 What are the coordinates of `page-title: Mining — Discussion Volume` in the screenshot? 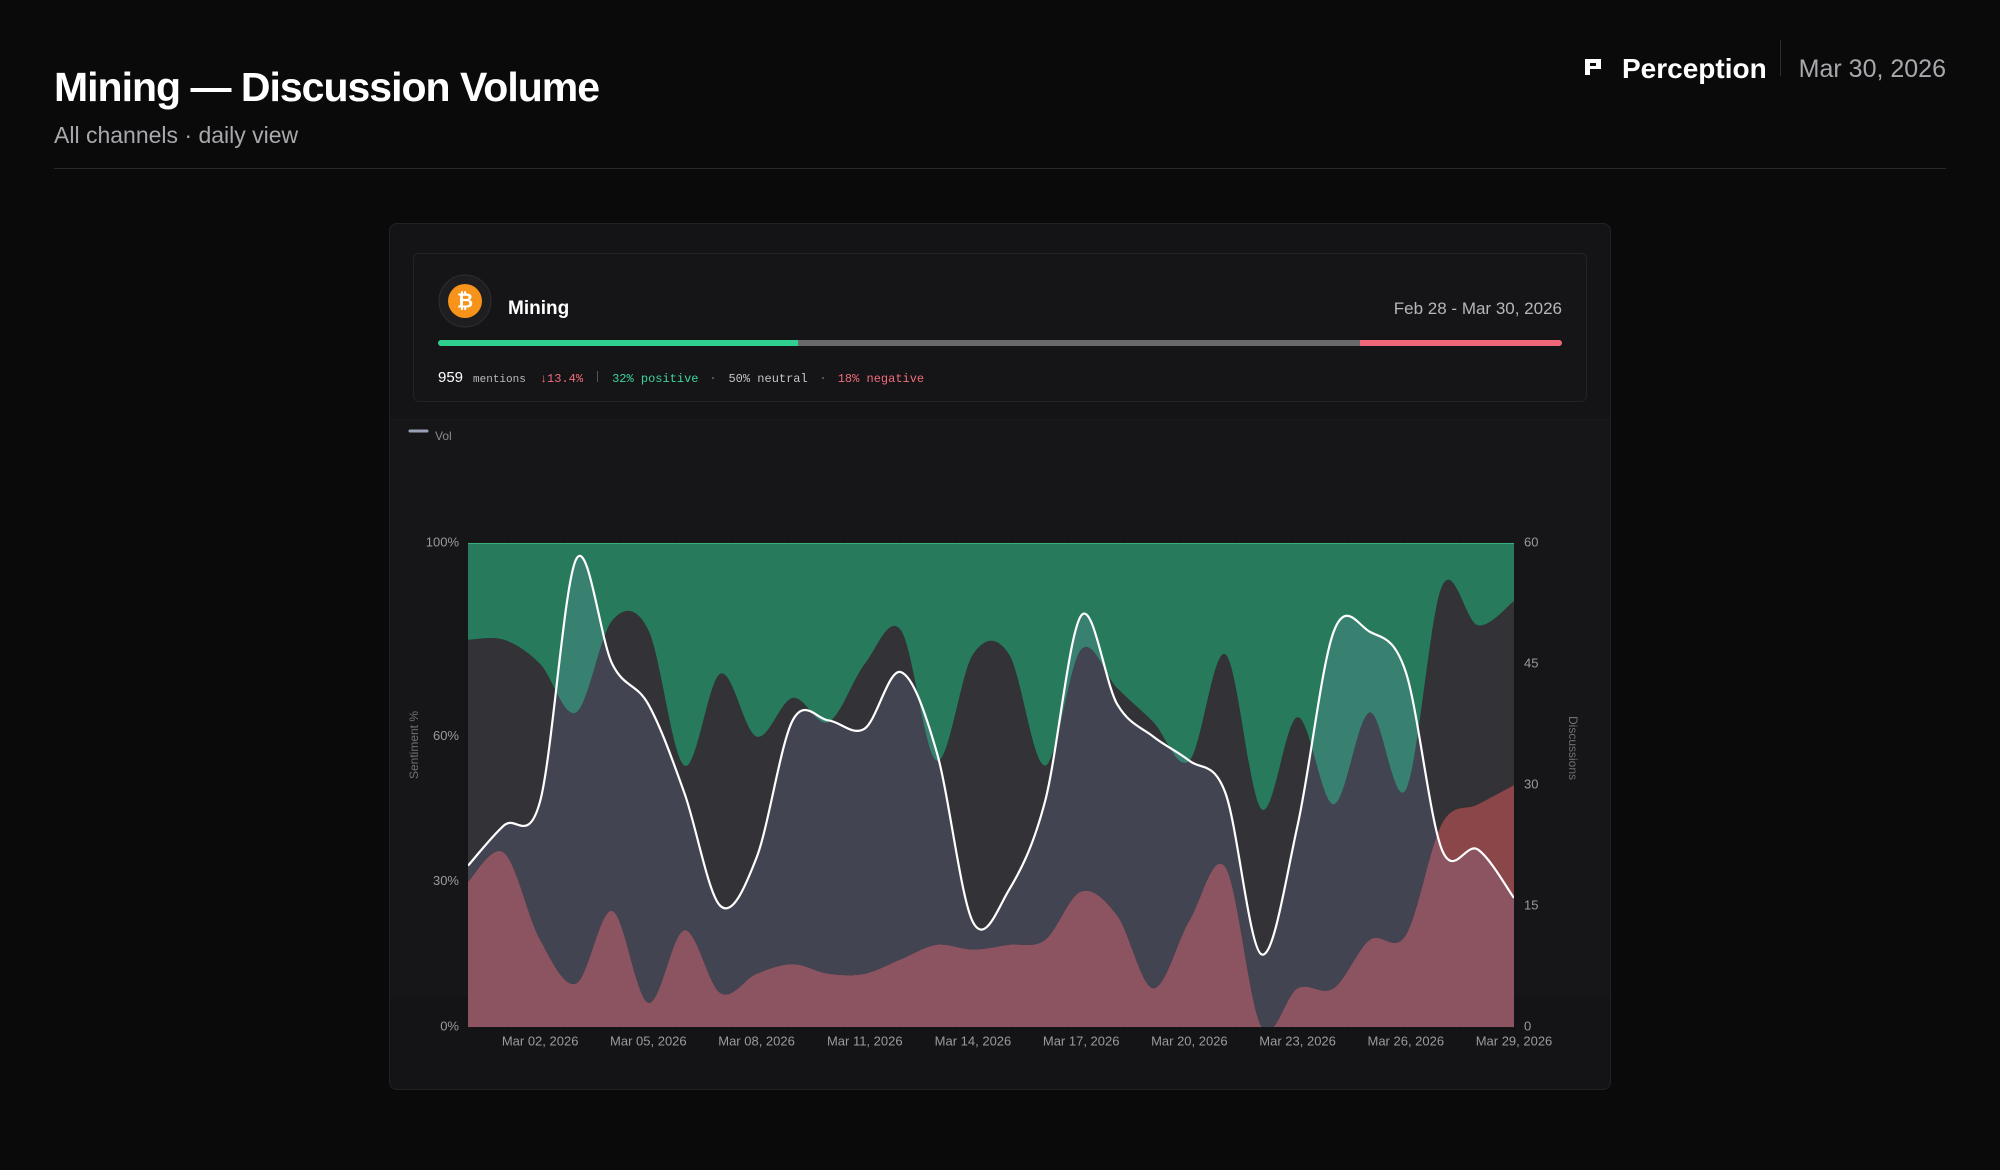 It's located at (327, 87).